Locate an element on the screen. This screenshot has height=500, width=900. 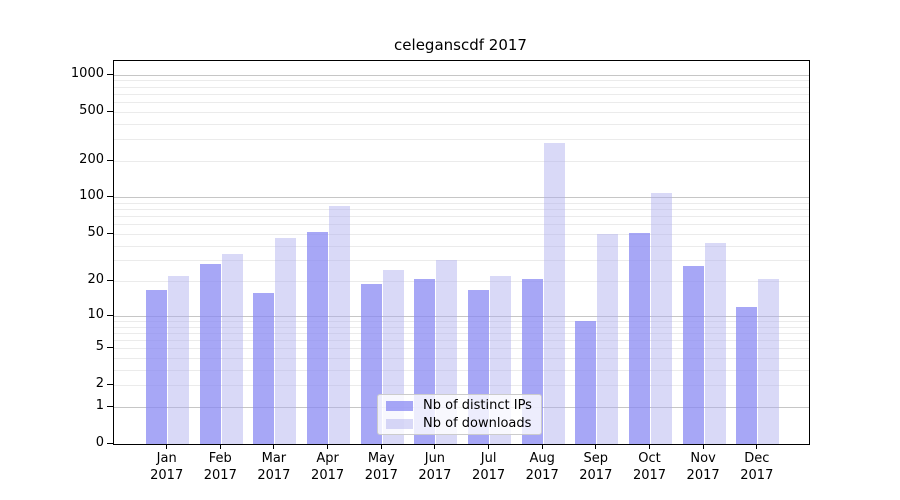
bar-feb-downloads is located at coordinates (232, 348).